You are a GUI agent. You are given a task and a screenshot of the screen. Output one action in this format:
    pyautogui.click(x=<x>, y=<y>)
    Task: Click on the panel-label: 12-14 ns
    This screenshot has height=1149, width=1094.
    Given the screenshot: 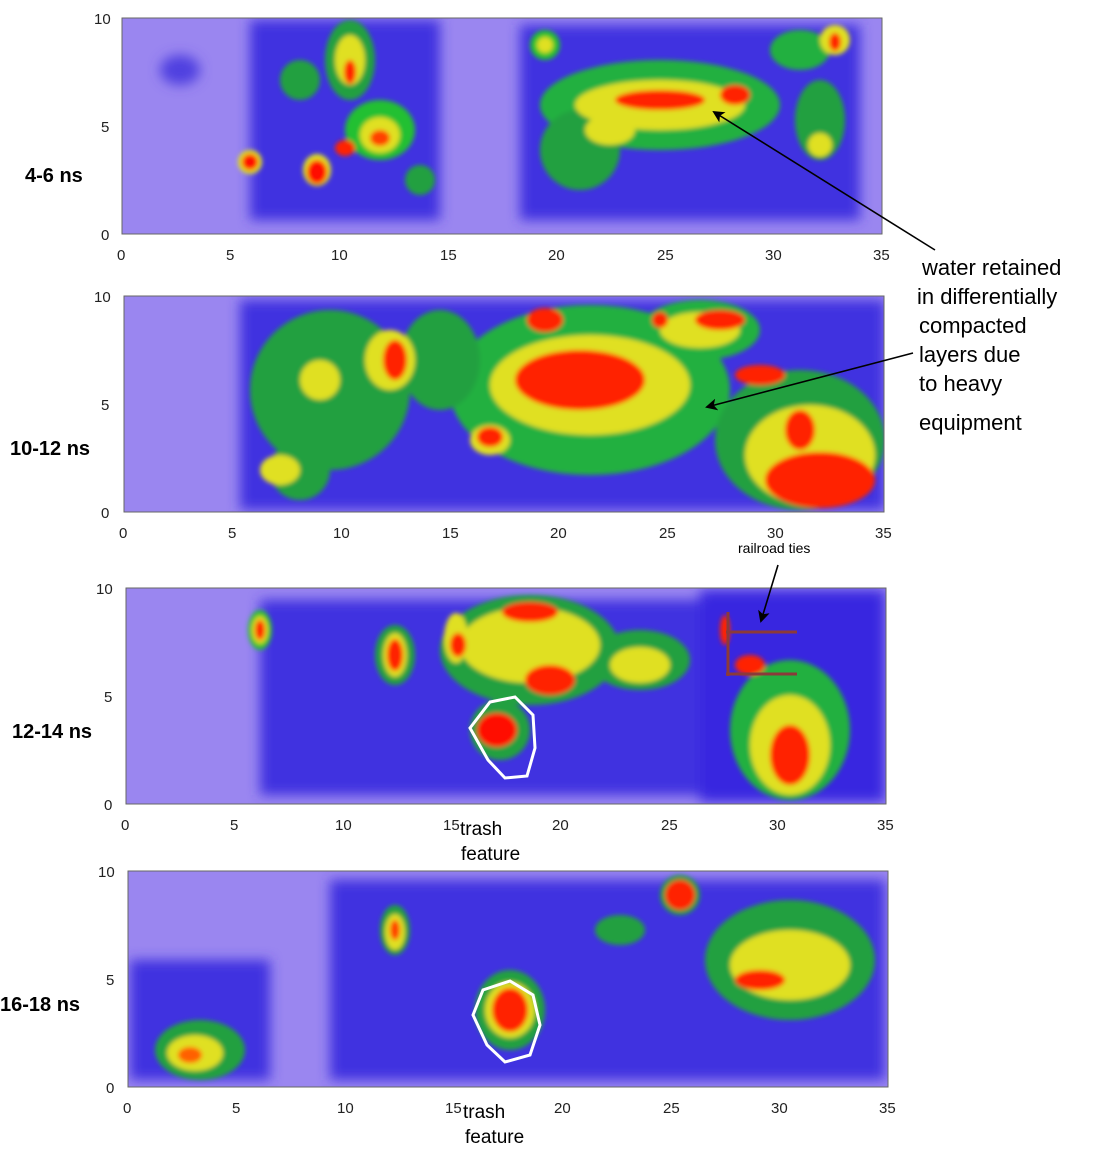 What is the action you would take?
    pyautogui.click(x=52, y=732)
    